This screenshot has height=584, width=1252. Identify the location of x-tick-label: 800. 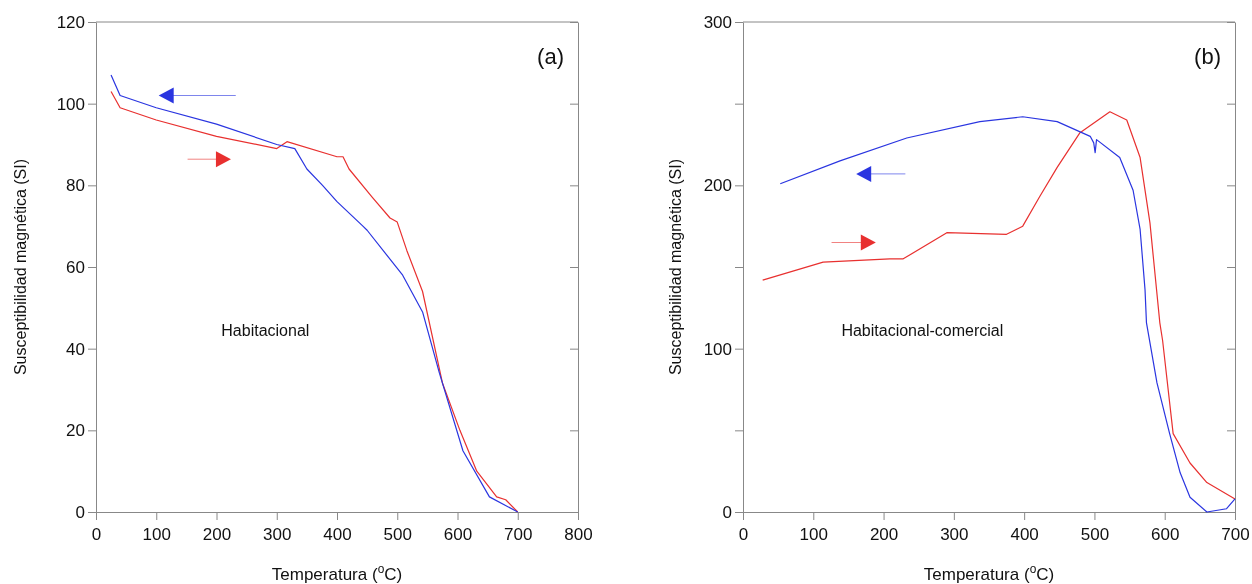
(578, 534).